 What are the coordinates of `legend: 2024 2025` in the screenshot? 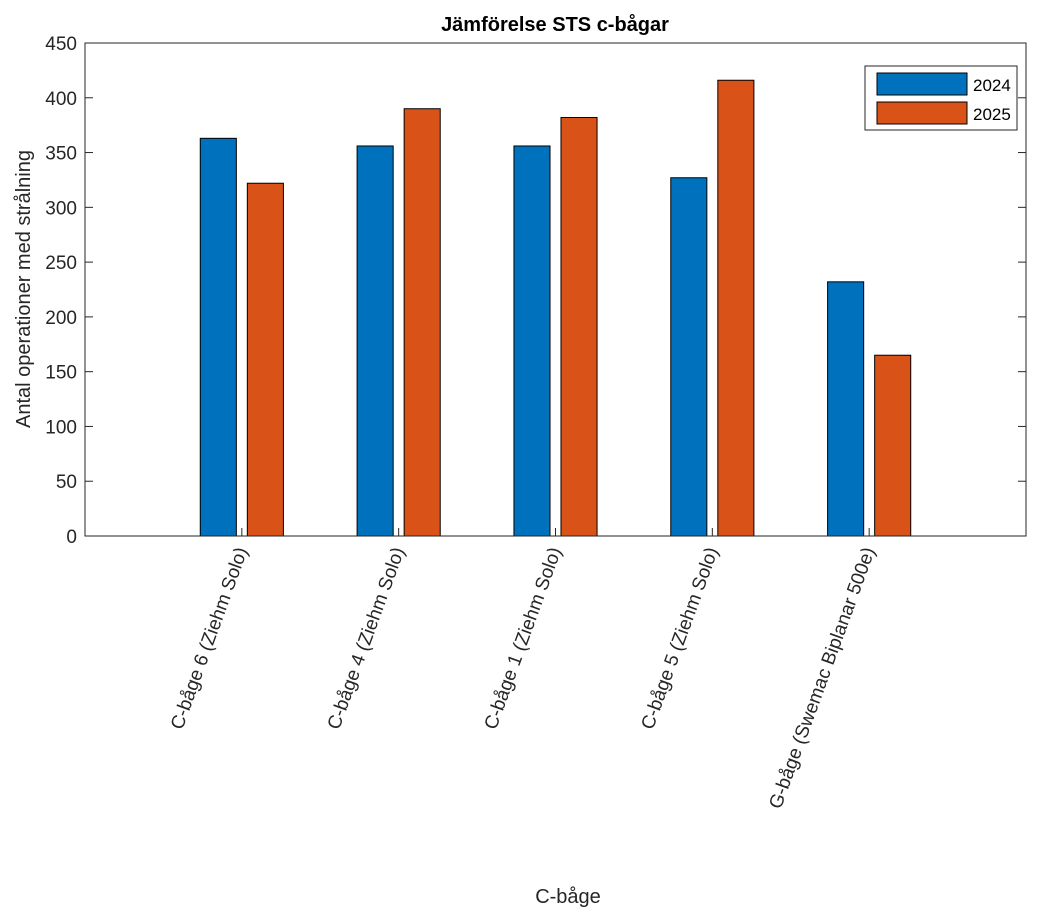 It's located at (941, 98).